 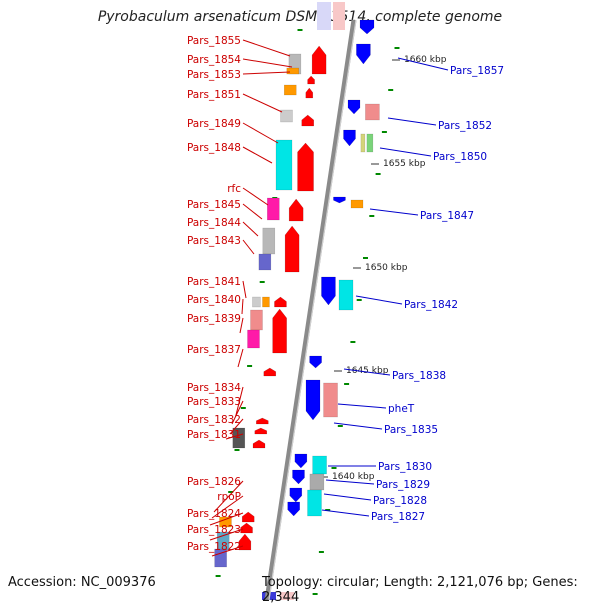 I want to click on gene-label-right: pheT, so click(x=401, y=409).